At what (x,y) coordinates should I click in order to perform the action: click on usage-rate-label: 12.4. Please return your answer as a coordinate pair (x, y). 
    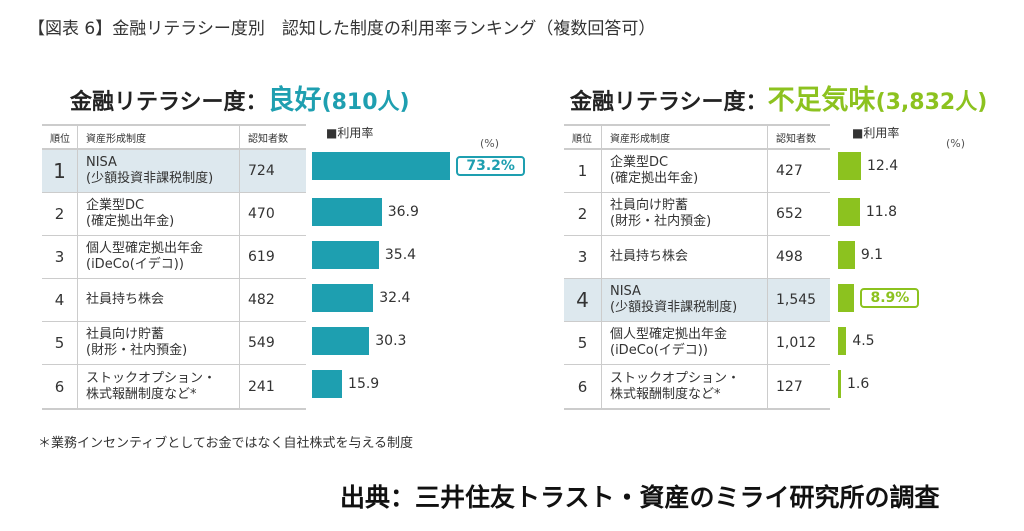
    Looking at the image, I should click on (882, 166).